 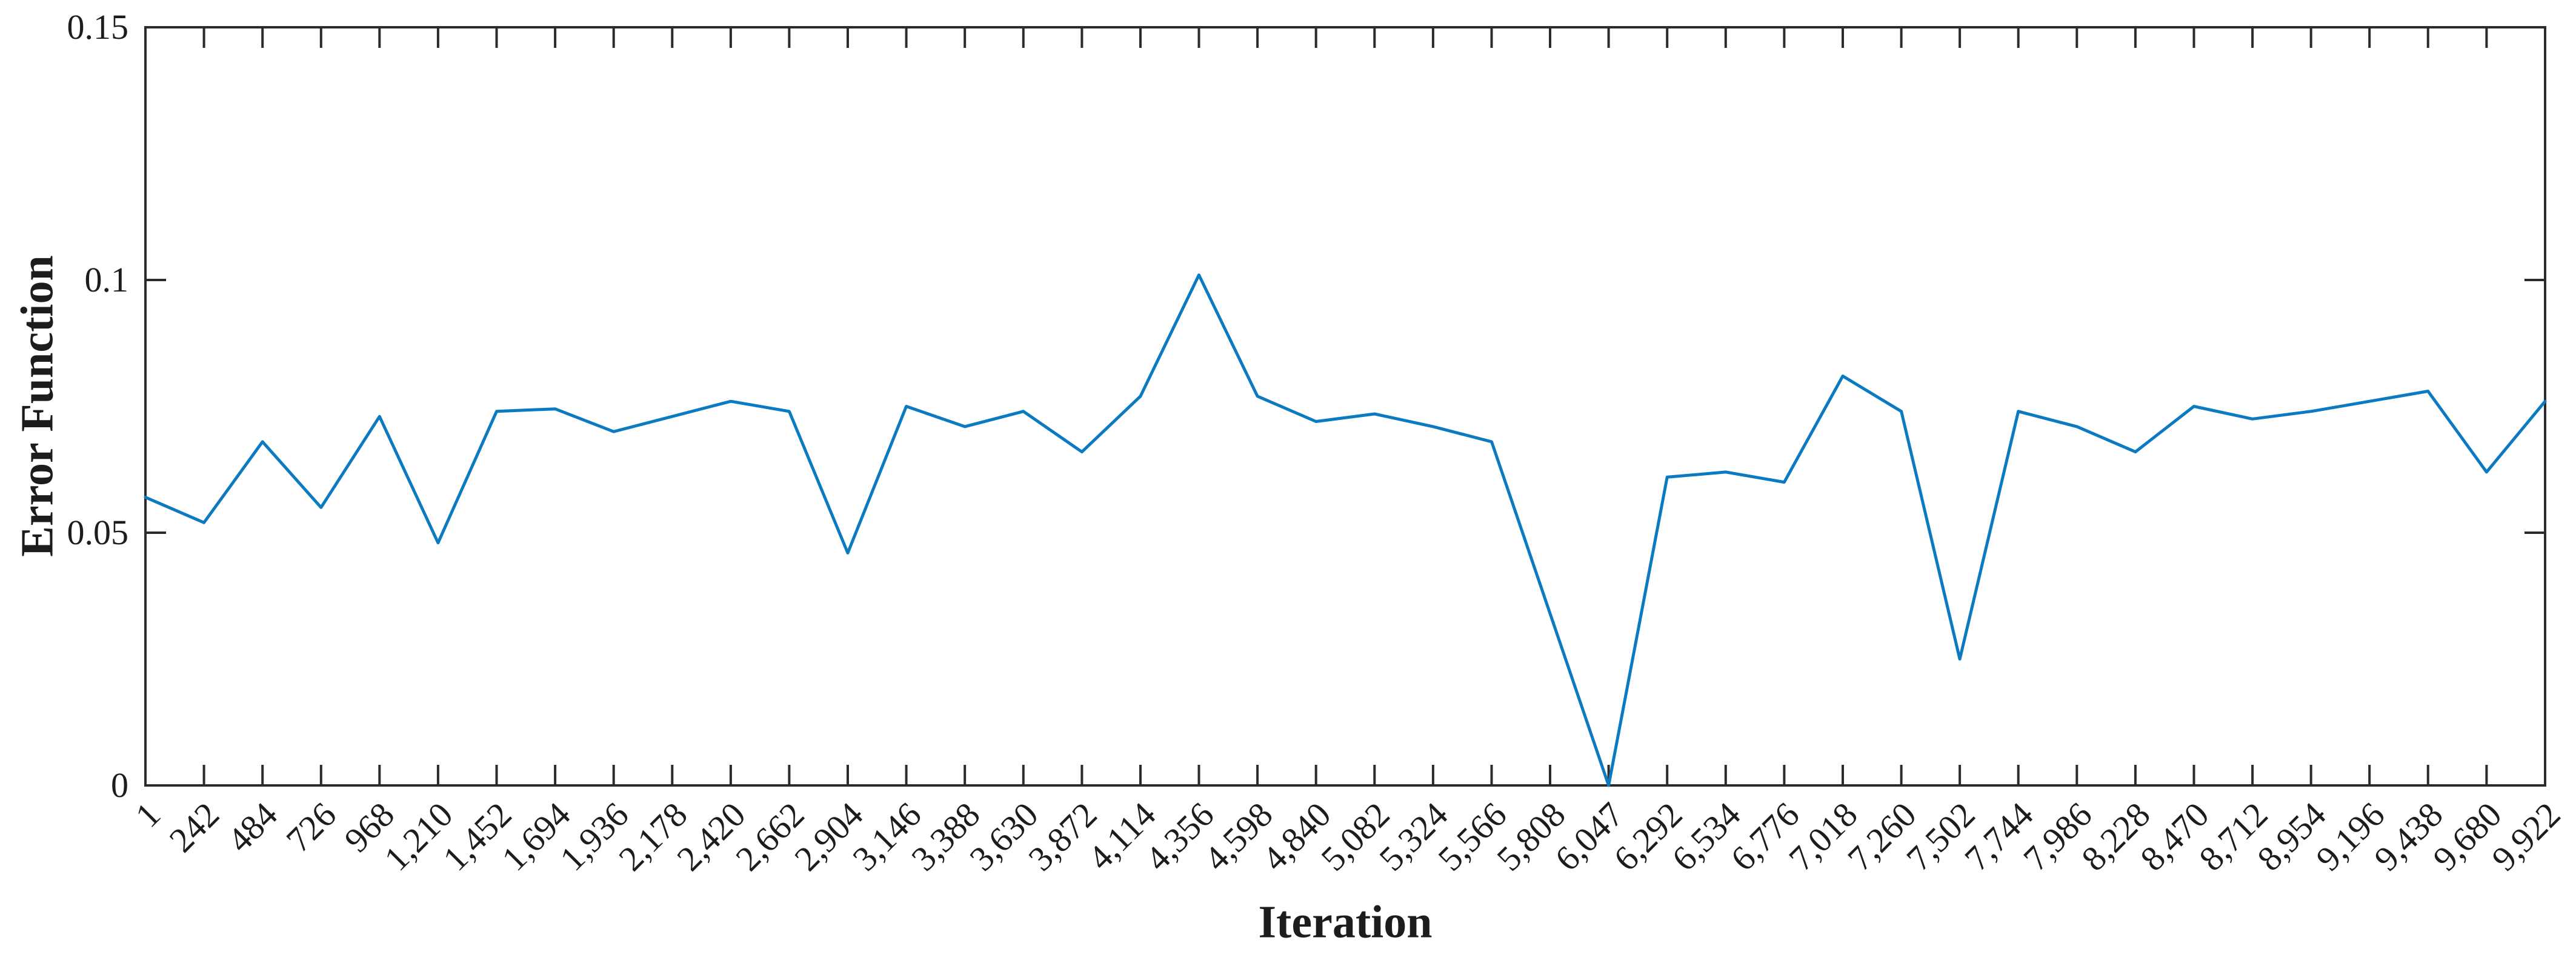 I want to click on x-tick-label: 1,936, so click(x=594, y=837).